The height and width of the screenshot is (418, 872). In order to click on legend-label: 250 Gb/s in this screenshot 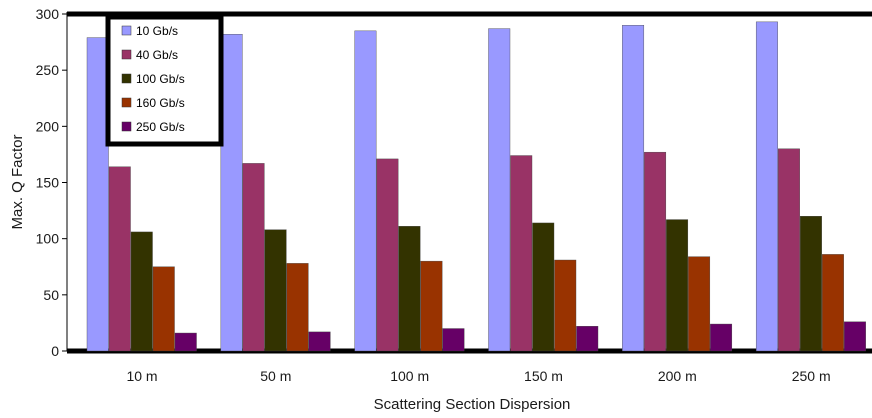, I will do `click(160, 127)`.